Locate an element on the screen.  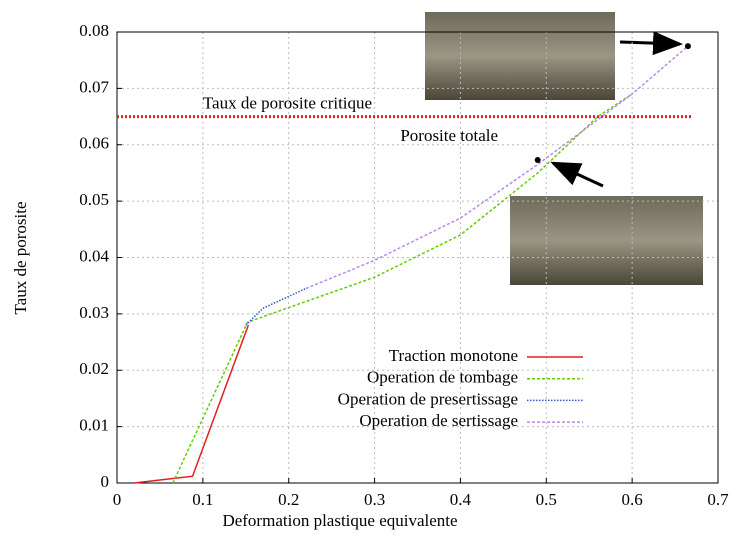
y-tick-label: 0.04 is located at coordinates (94, 255).